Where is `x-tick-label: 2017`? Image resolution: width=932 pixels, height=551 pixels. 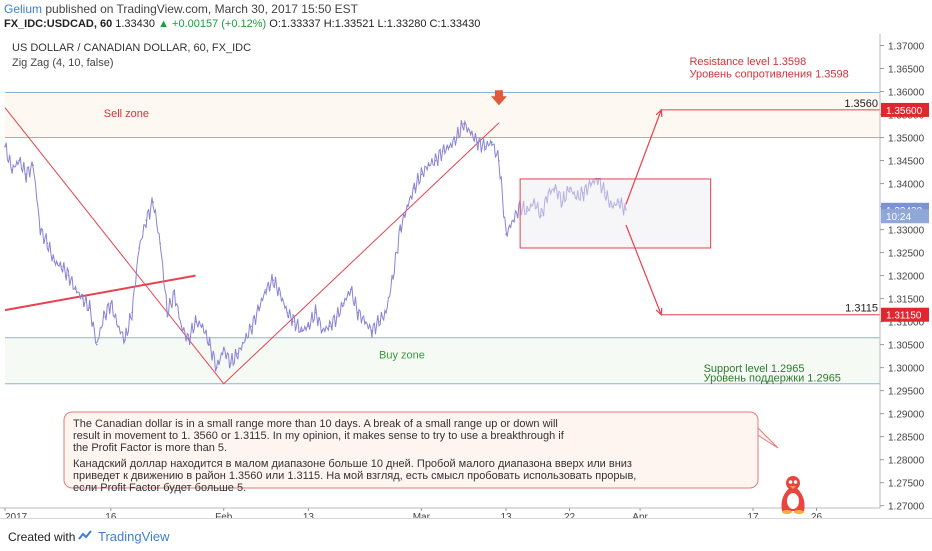 x-tick-label: 2017 is located at coordinates (16, 515).